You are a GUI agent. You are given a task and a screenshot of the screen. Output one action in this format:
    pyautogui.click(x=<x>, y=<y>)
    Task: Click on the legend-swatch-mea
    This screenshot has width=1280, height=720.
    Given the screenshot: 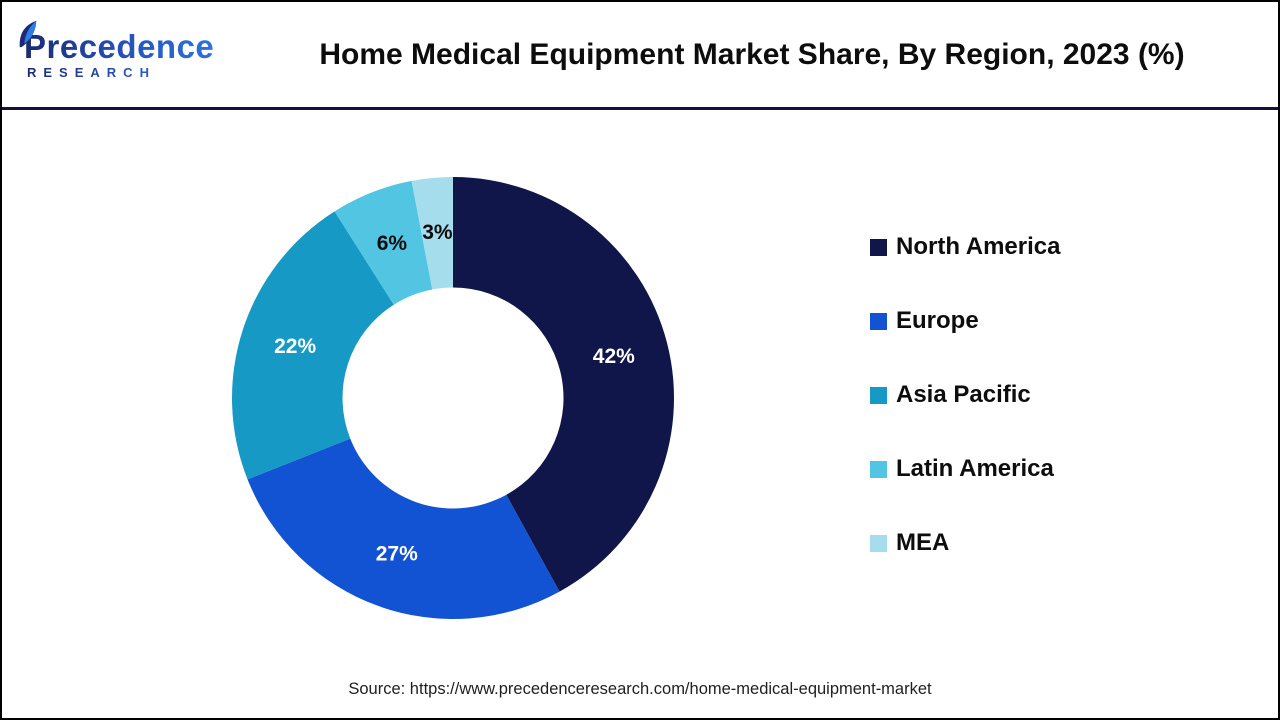 What is the action you would take?
    pyautogui.click(x=878, y=543)
    